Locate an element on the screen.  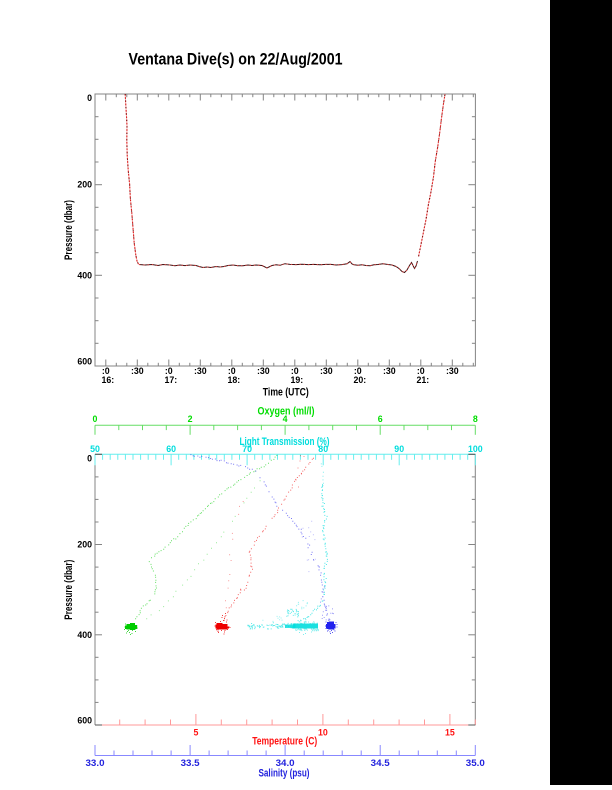
svg-text: Salinity (psu) is located at coordinates (284, 773).